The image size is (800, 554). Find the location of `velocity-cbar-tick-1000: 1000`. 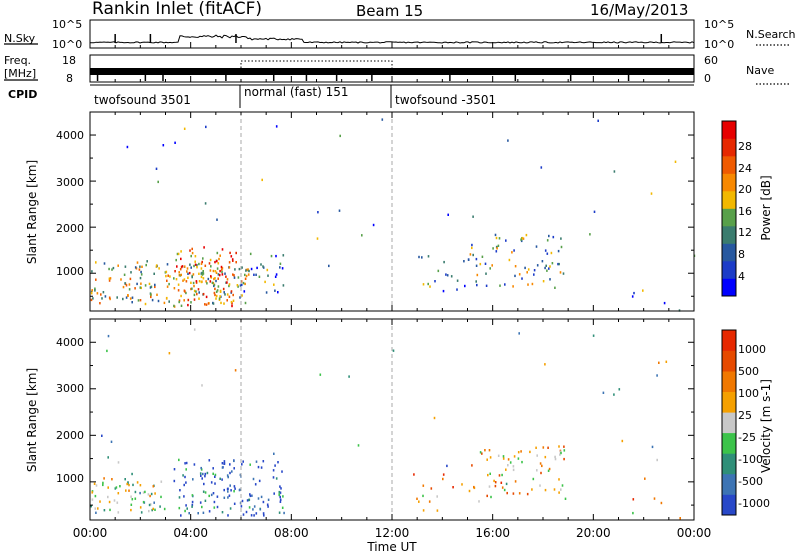

velocity-cbar-tick-1000: 1000 is located at coordinates (752, 349).